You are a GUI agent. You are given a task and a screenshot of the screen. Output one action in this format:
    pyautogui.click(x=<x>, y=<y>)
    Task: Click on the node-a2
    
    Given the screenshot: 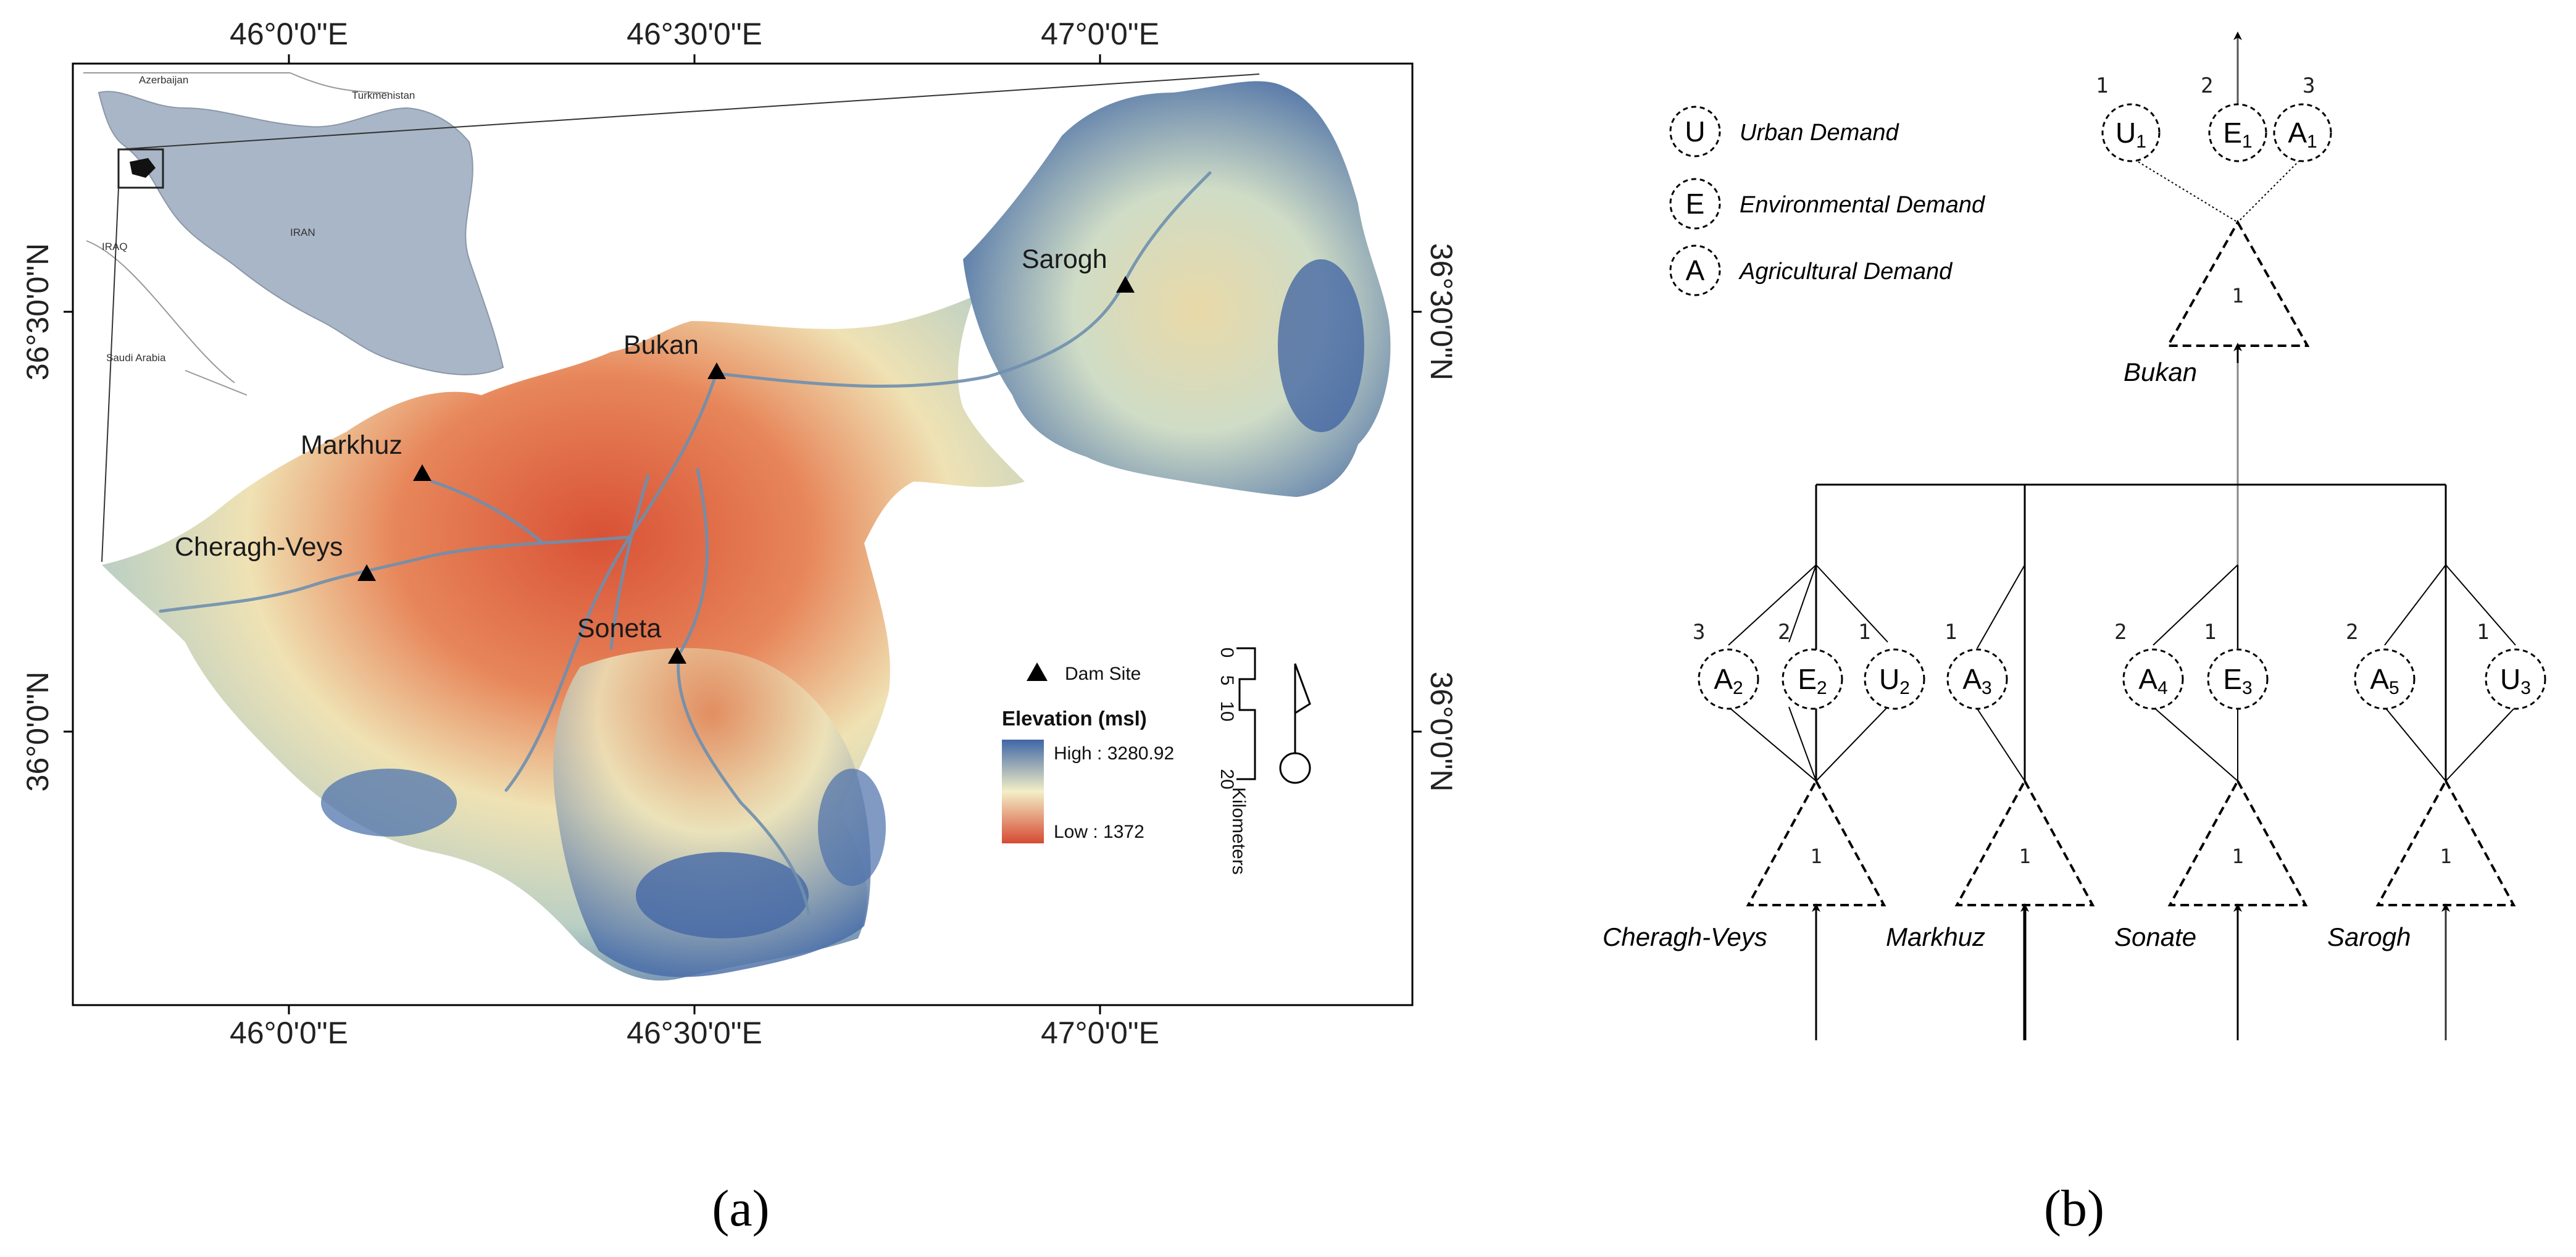 What is the action you would take?
    pyautogui.click(x=1729, y=679)
    